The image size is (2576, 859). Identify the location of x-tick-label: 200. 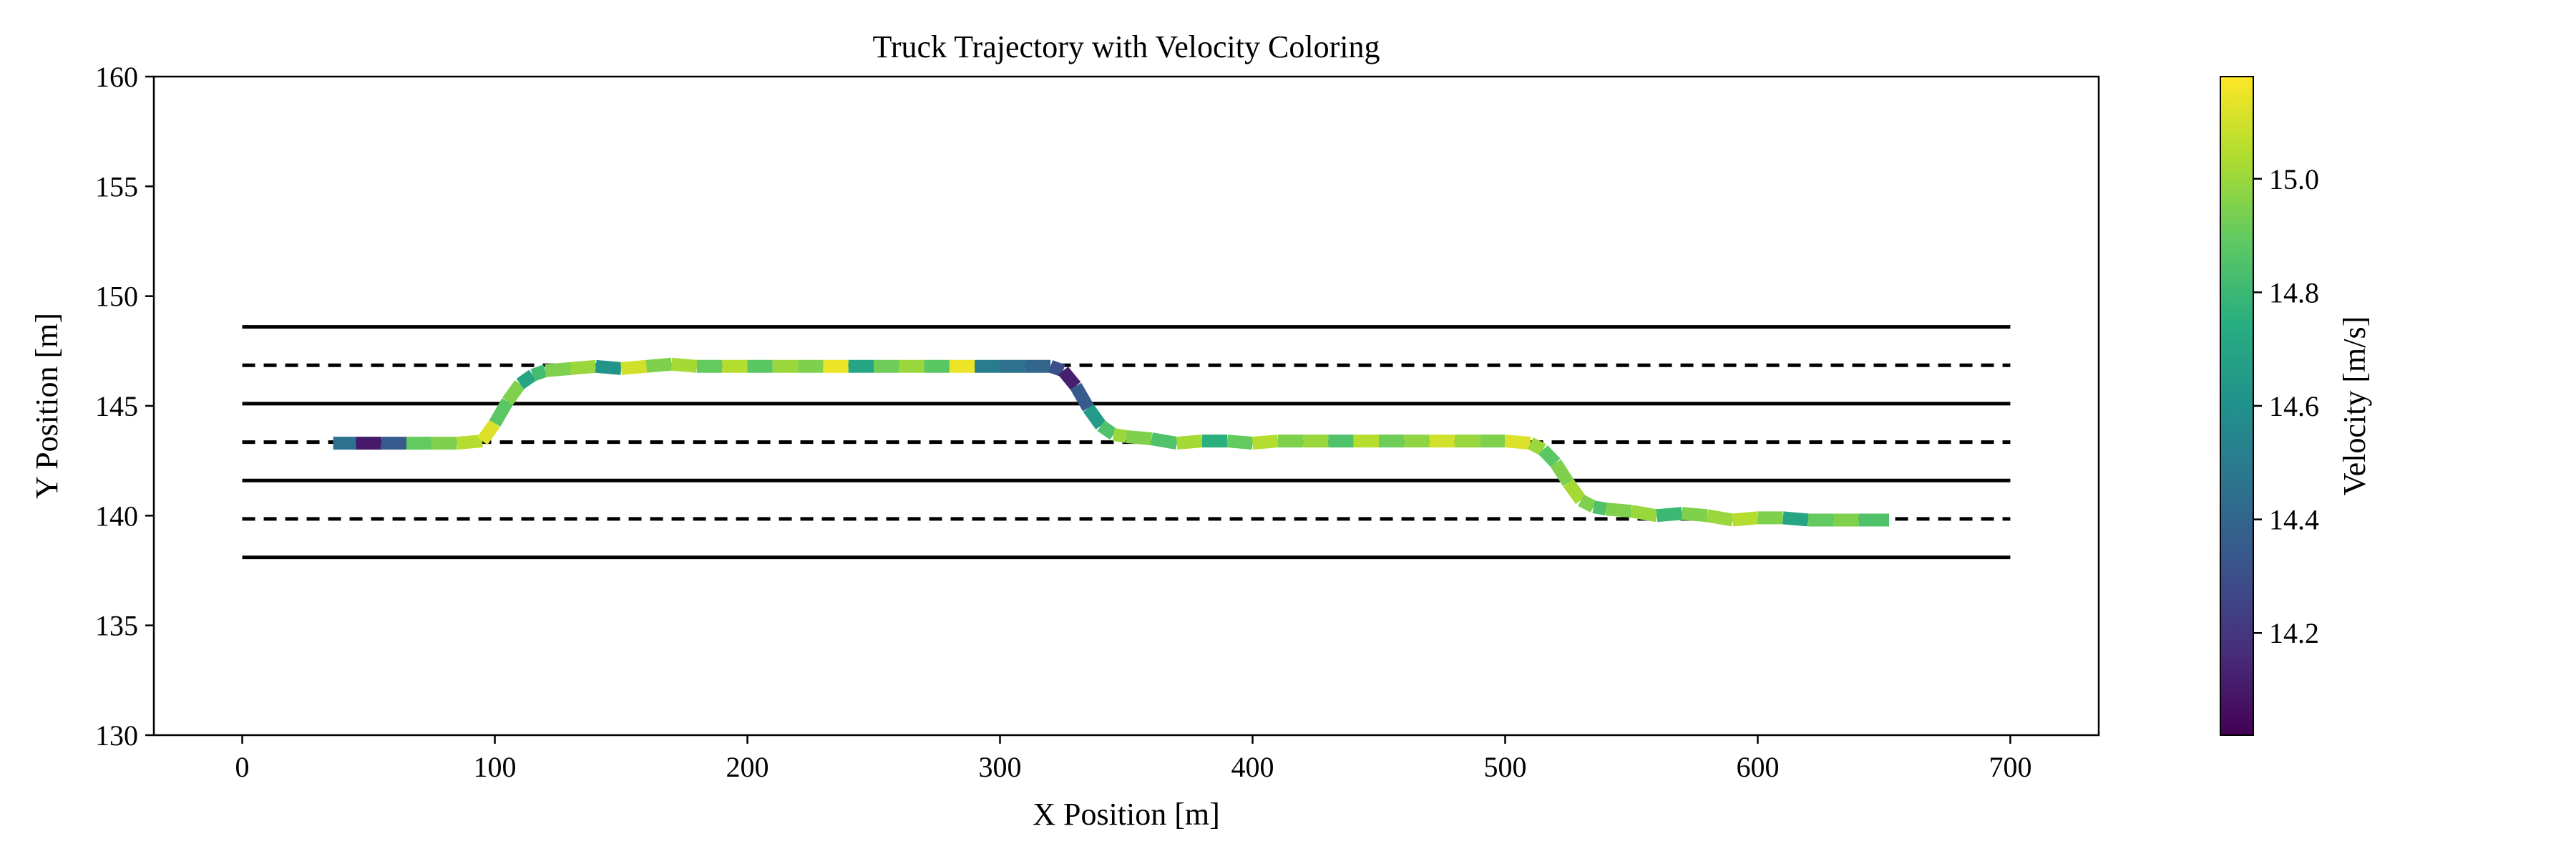
(747, 767).